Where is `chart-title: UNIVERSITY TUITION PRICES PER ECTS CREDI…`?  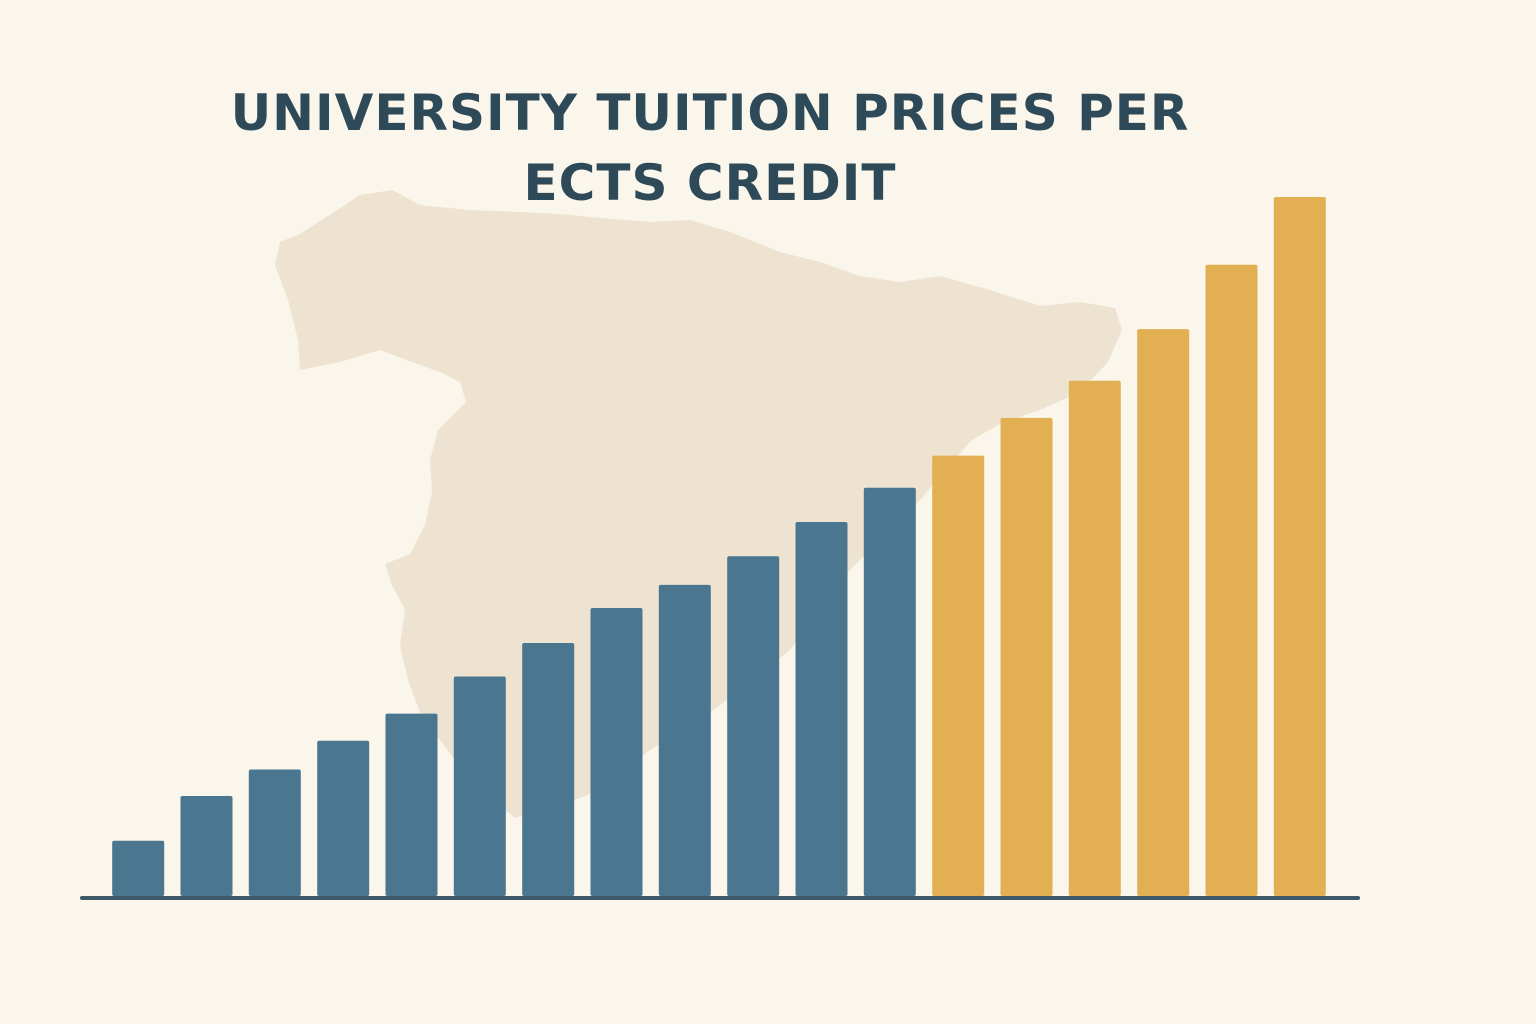
chart-title: UNIVERSITY TUITION PRICES PER ECTS CREDI… is located at coordinates (710, 148).